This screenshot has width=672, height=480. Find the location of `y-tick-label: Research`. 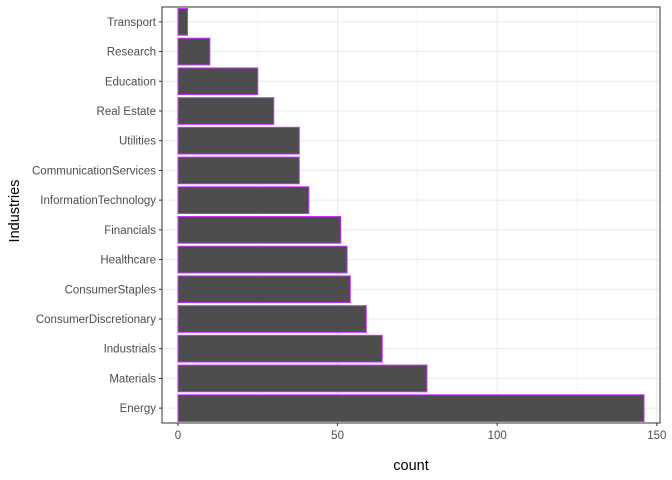

y-tick-label: Research is located at coordinates (131, 53).